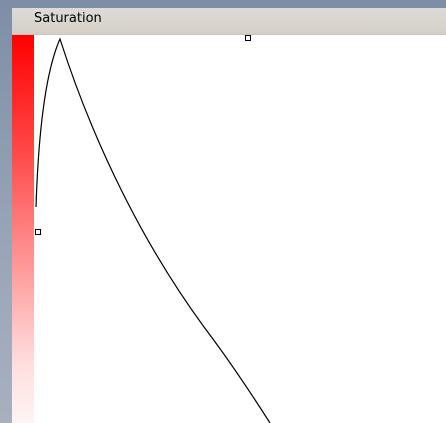 This screenshot has height=423, width=446. Describe the element at coordinates (229, 21) in the screenshot. I see `panel-title-bar: Saturation` at that location.